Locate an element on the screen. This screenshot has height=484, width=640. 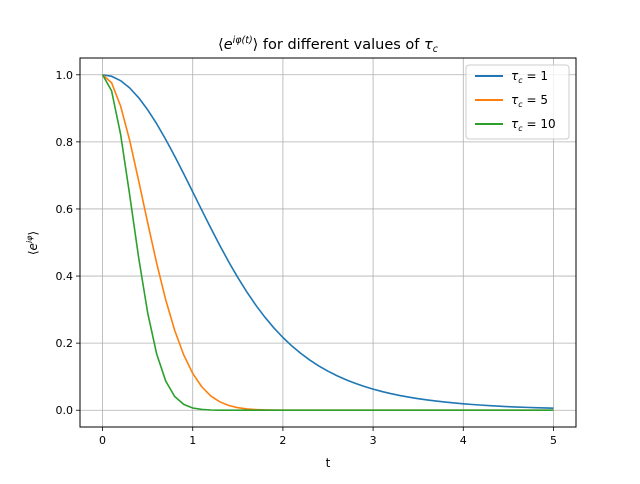
x-axis-ticks: 0 1 2 3 4 5 is located at coordinates (328, 437).